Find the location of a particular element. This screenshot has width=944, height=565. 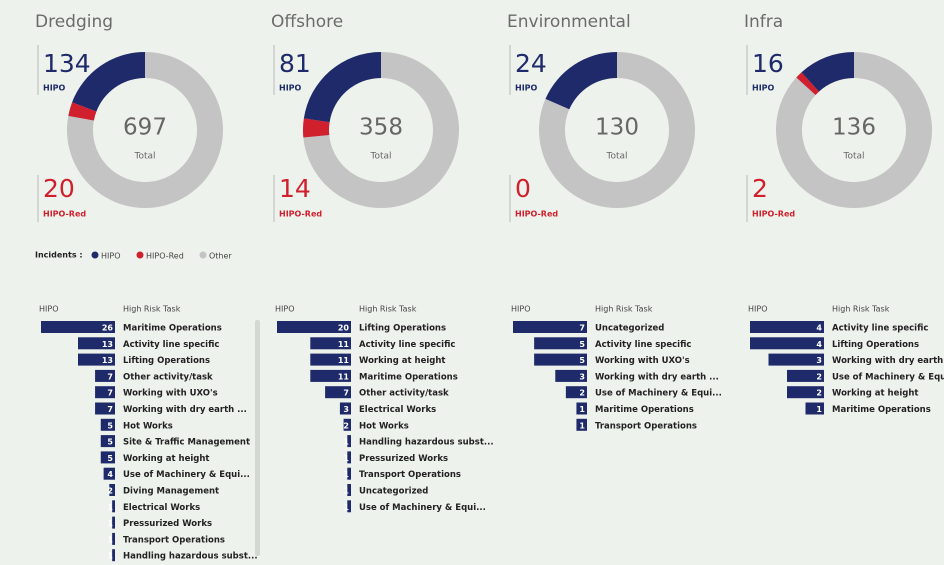

task-name: Site & Traffic Management is located at coordinates (186, 443).